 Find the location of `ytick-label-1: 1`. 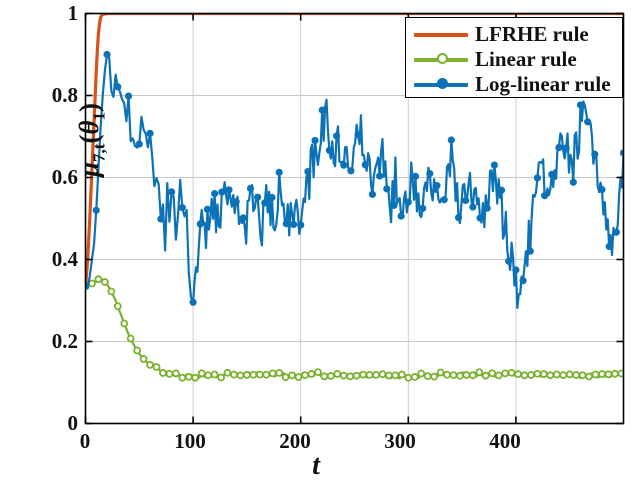

ytick-label-1: 1 is located at coordinates (73, 13).